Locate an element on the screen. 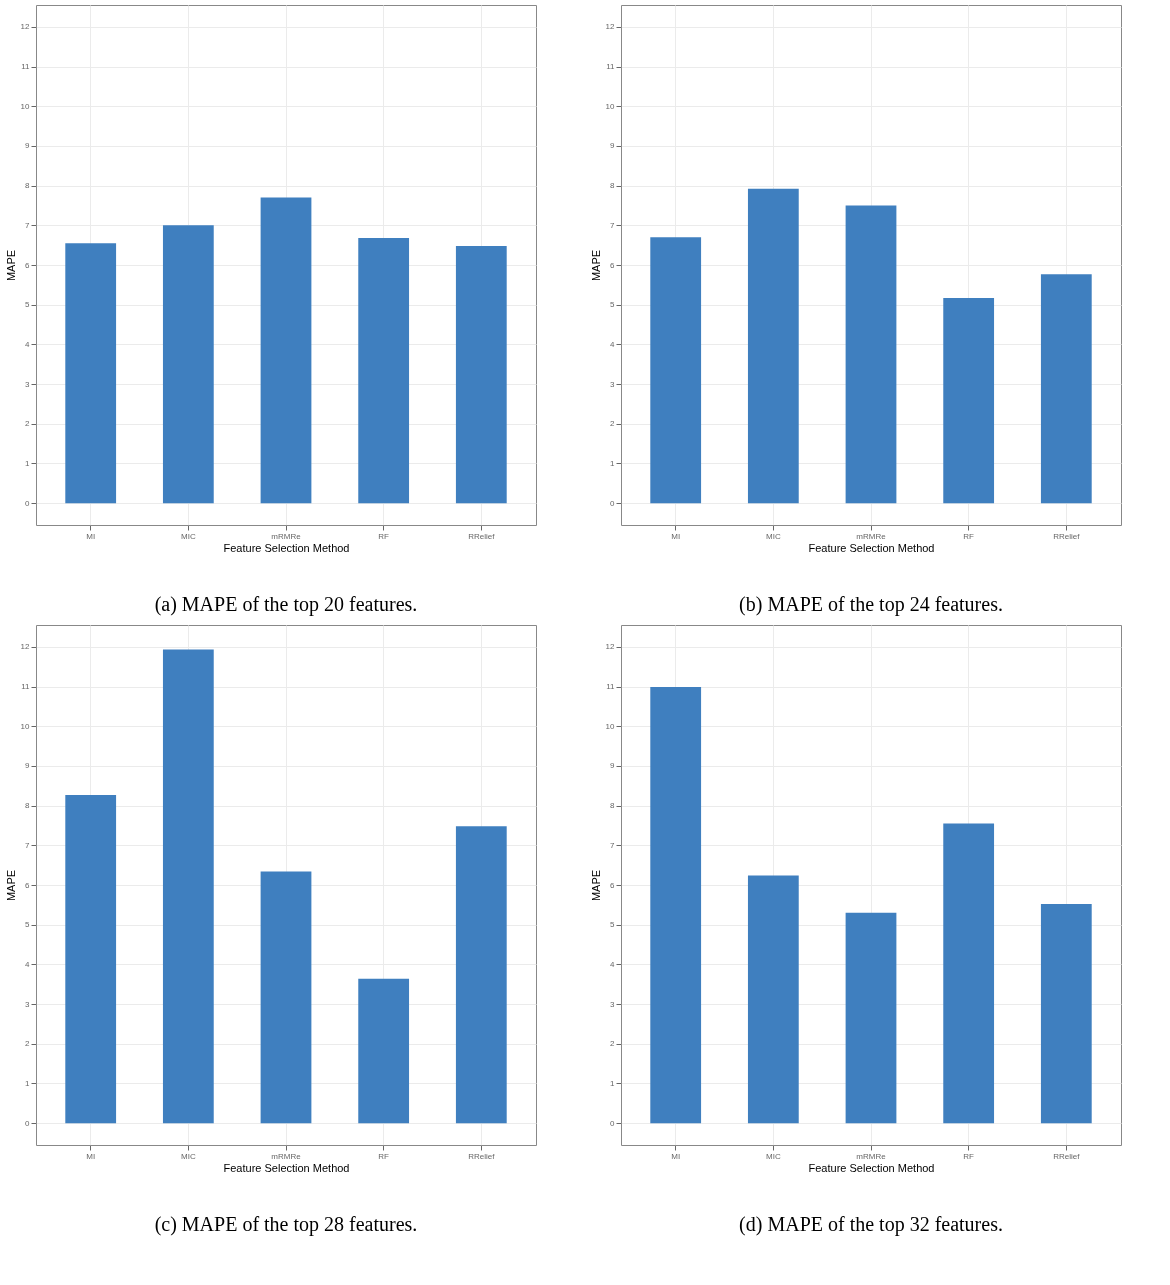 The height and width of the screenshot is (1285, 1170). text: (d) MAPE of the top 32 features. is located at coordinates (871, 1224).